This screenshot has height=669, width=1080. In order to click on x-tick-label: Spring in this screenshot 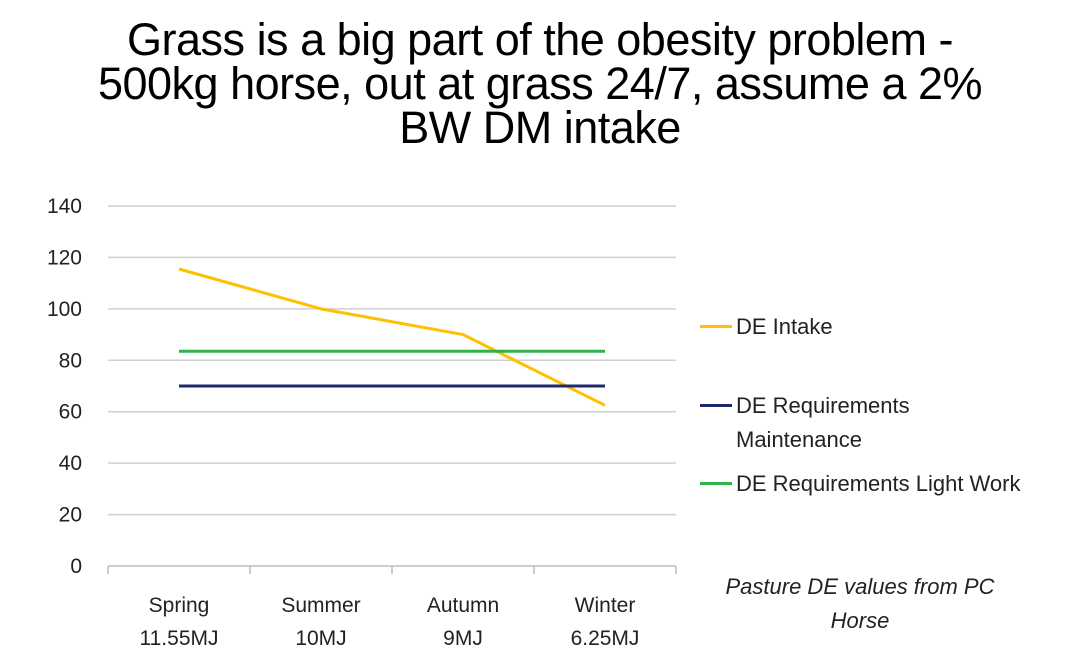, I will do `click(179, 605)`.